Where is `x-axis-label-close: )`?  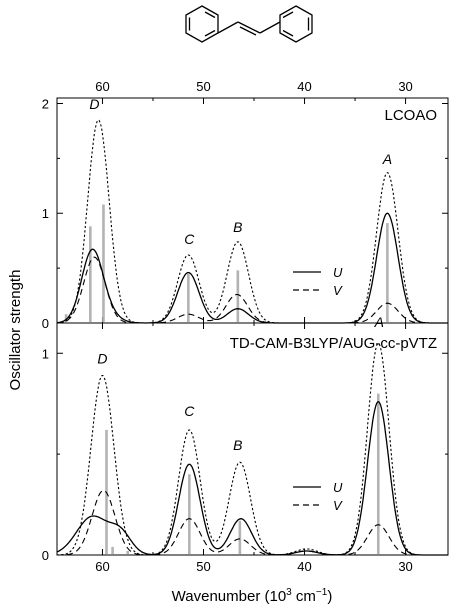 x-axis-label-close: ) is located at coordinates (329, 596).